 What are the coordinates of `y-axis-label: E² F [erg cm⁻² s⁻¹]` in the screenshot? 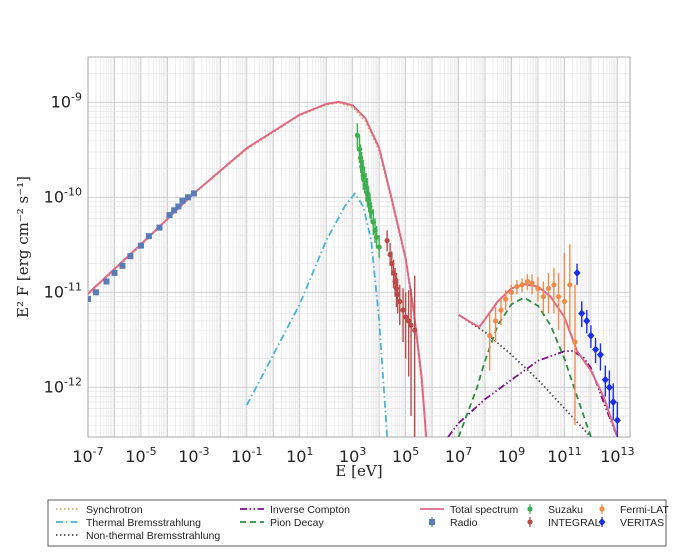 It's located at (23, 247).